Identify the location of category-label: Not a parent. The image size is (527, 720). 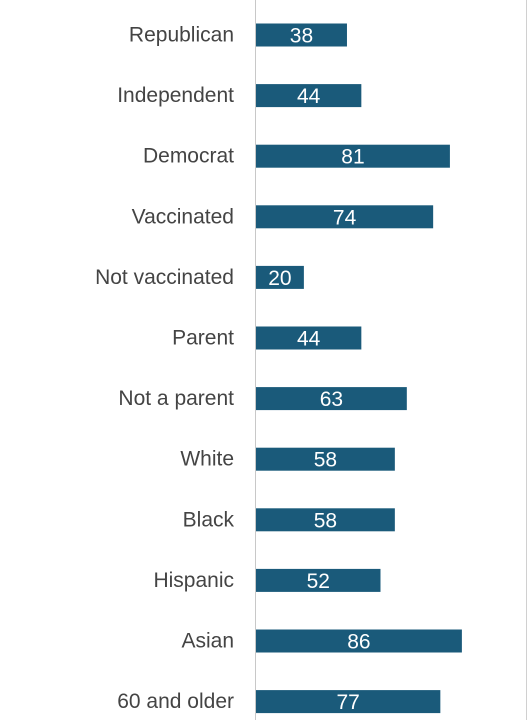
(176, 398).